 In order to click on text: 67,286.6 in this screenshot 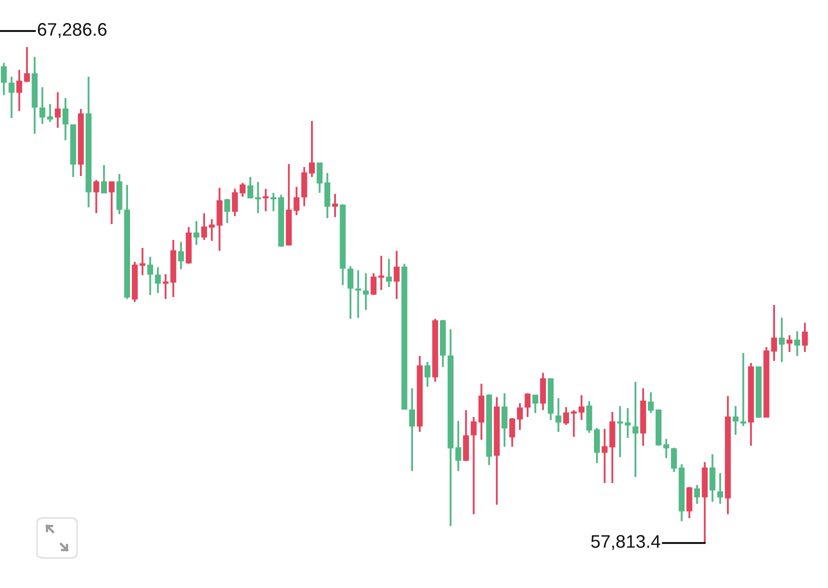, I will do `click(72, 30)`.